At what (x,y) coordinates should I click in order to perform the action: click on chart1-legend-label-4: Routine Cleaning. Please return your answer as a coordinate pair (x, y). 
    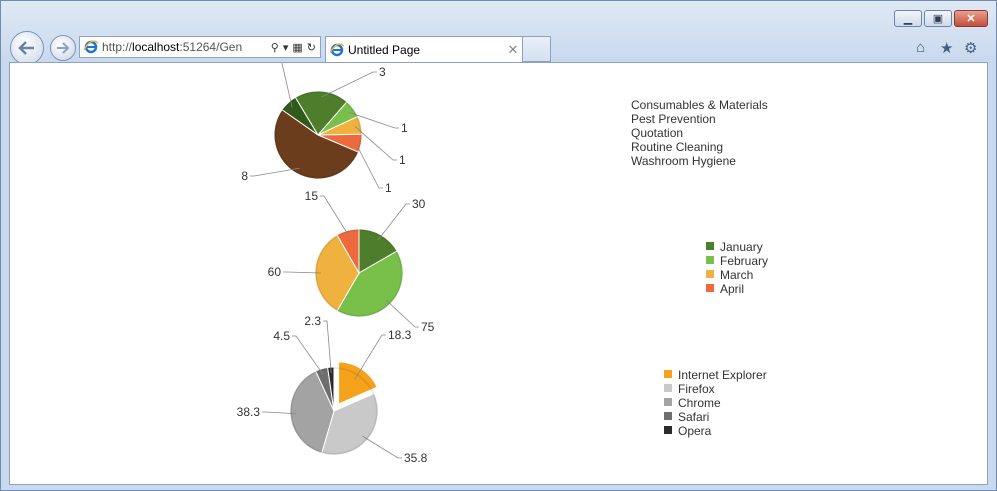
    Looking at the image, I should click on (677, 147).